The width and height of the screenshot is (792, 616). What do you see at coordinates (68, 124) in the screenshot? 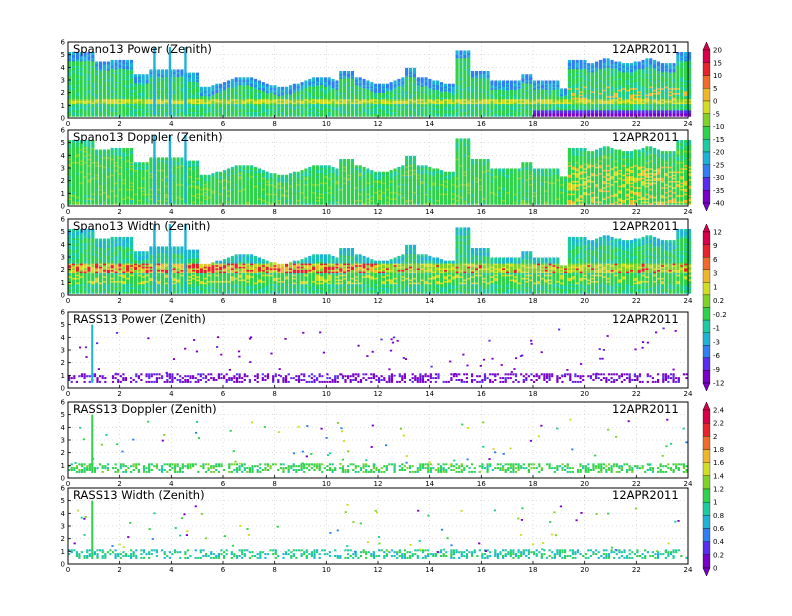
I see `x-tick-label: 0` at bounding box center [68, 124].